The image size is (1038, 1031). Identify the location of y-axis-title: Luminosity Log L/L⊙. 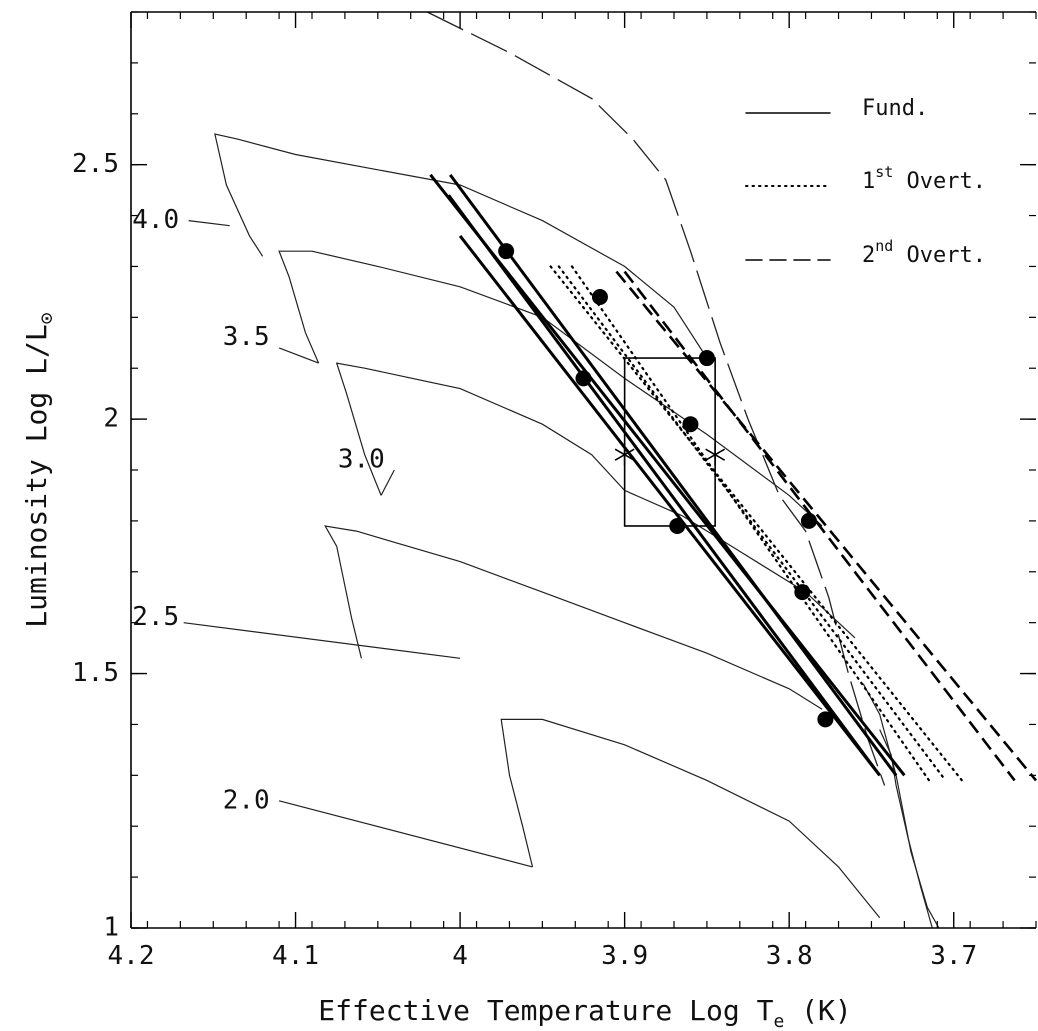
(39, 469).